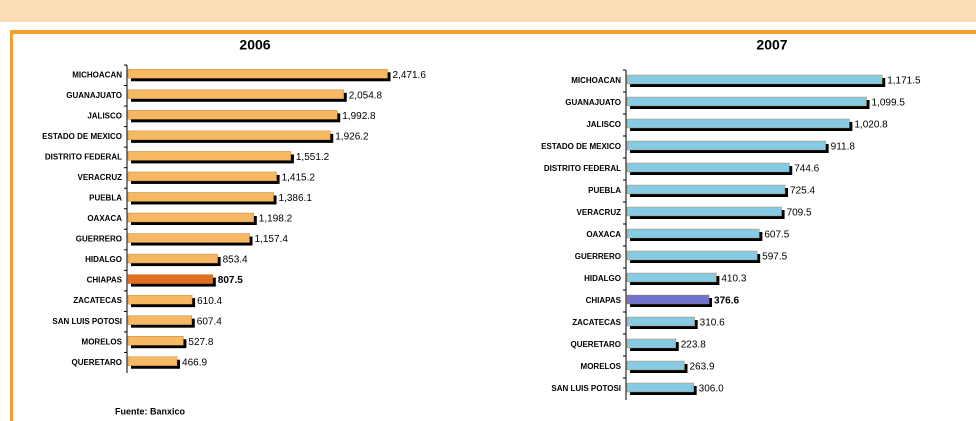 This screenshot has width=976, height=421. I want to click on frame-top, so click(493, 32).